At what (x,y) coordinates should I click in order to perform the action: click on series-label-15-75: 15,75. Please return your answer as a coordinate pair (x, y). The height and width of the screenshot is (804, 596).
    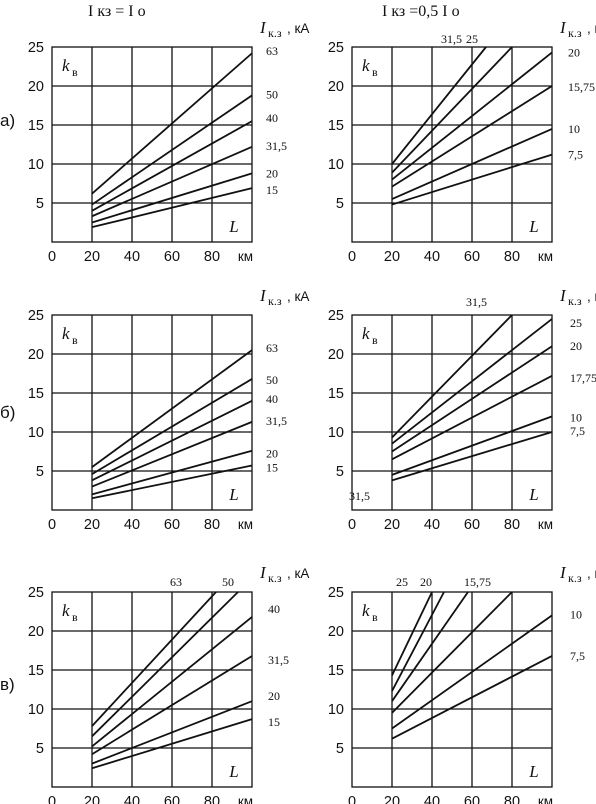
    Looking at the image, I should click on (477, 582).